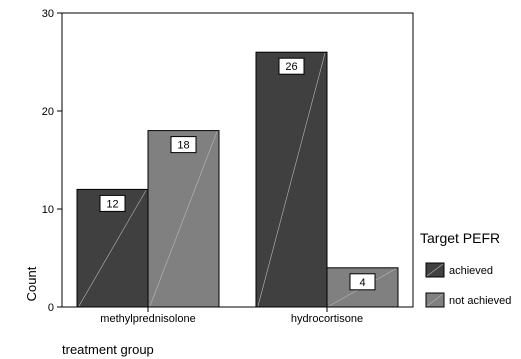 Image resolution: width=521 pixels, height=359 pixels. Describe the element at coordinates (231, 316) in the screenshot. I see `x-axis: methylprednisolone hydrocortisone` at that location.